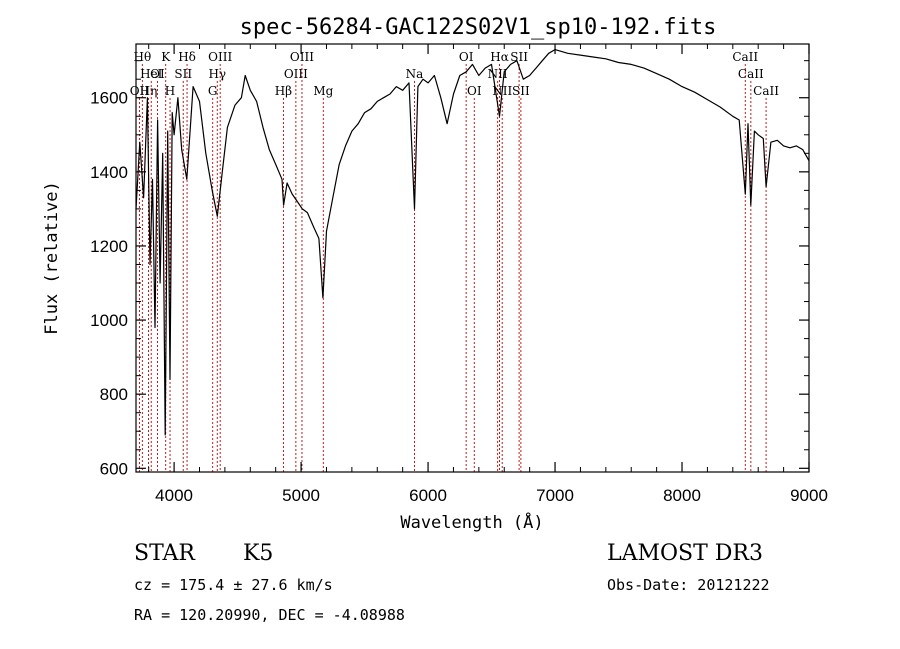  Describe the element at coordinates (183, 74) in the screenshot. I see `line-label-7: SII` at that location.